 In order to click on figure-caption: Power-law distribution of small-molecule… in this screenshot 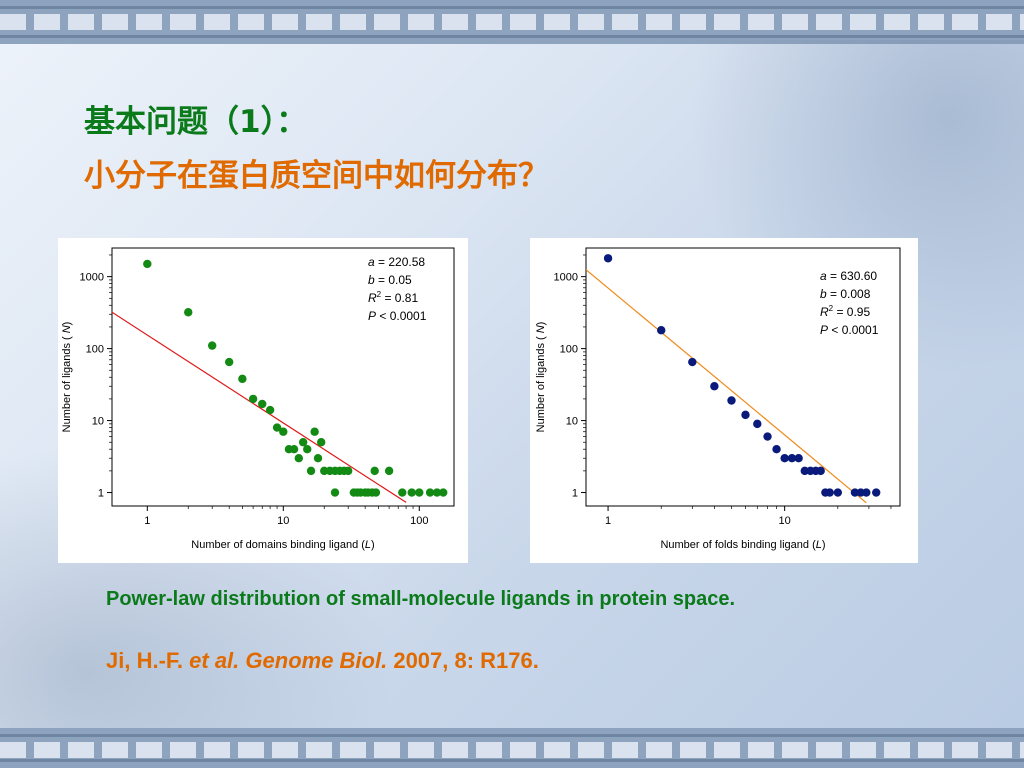, I will do `click(420, 599)`.